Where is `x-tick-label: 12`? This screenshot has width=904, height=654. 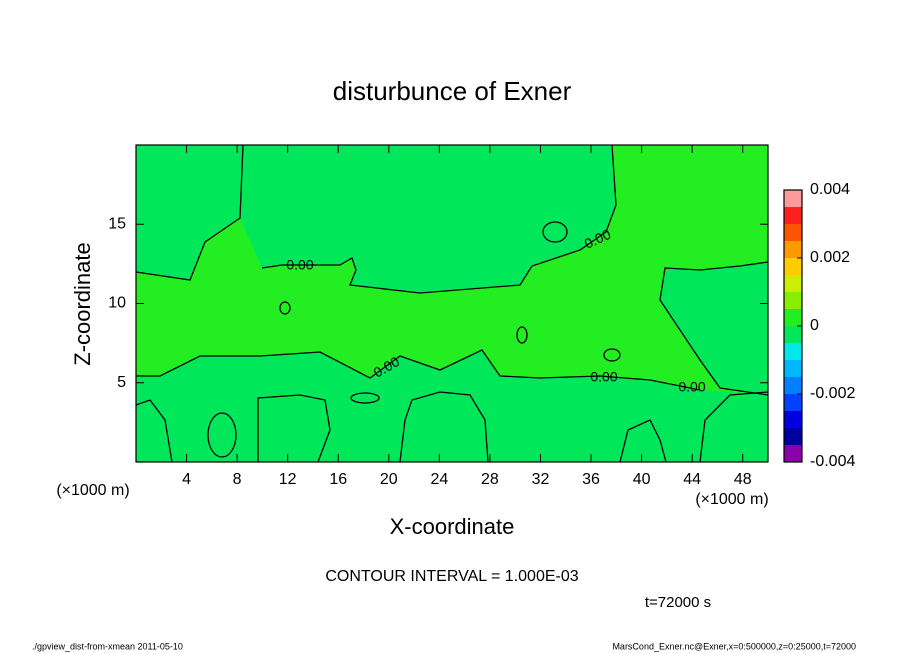 x-tick-label: 12 is located at coordinates (288, 479).